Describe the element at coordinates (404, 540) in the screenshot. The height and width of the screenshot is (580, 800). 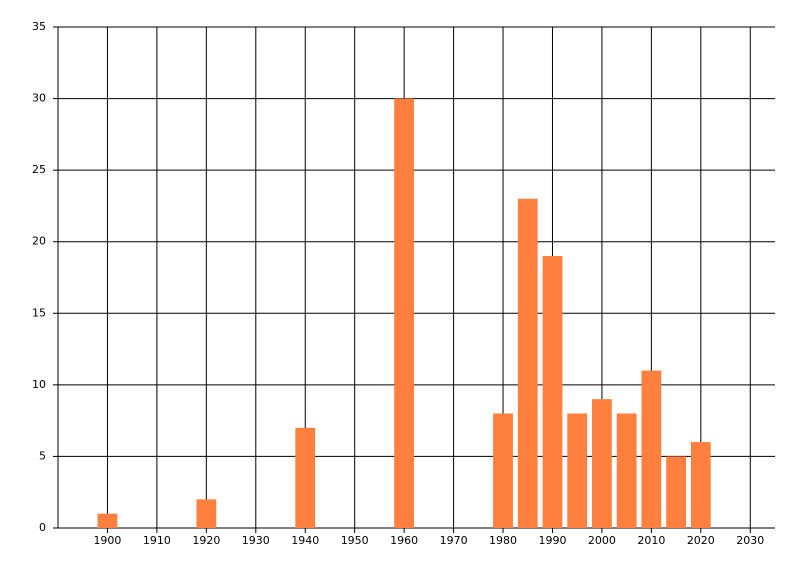
I see `x-tick-label: 1960` at that location.